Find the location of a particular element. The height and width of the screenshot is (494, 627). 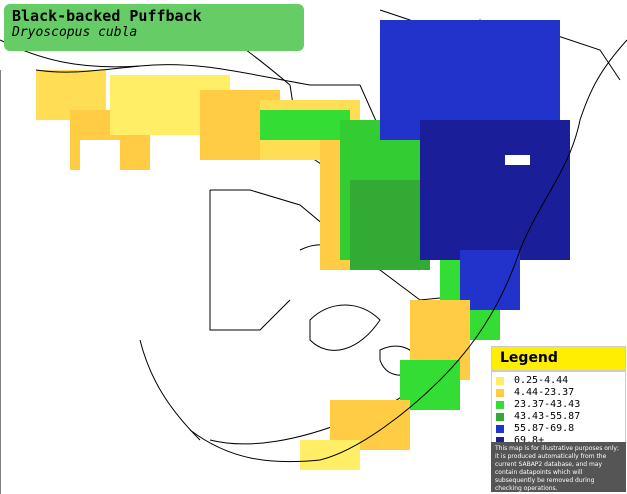

legend-item: 69.8+ is located at coordinates (520, 441).